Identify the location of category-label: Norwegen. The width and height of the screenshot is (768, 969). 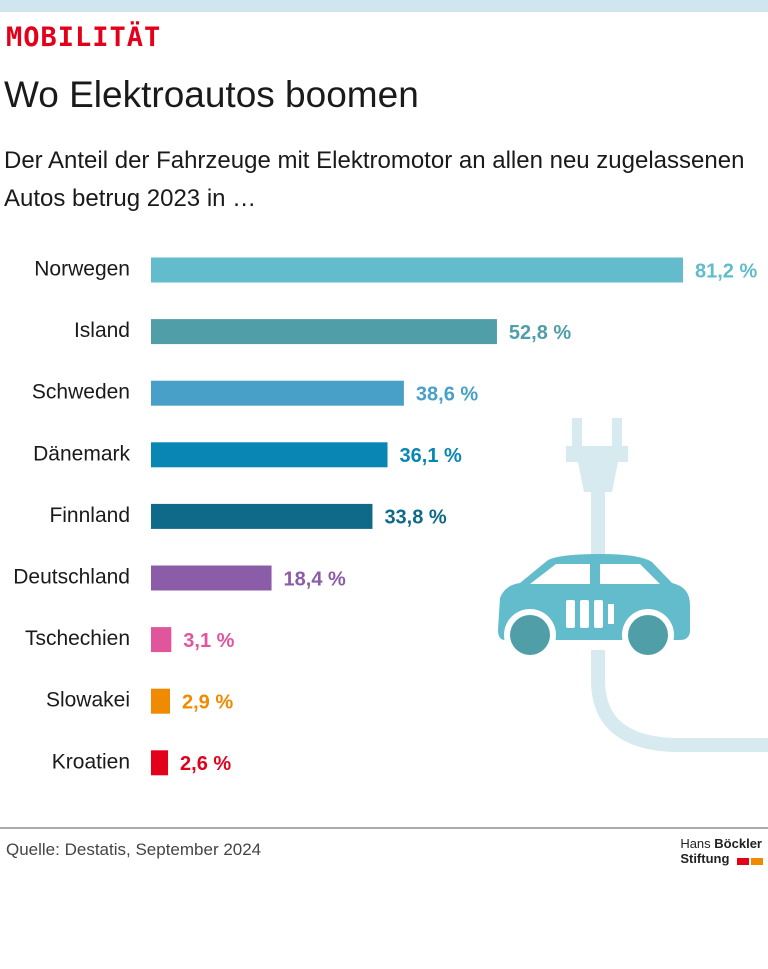
(82, 269).